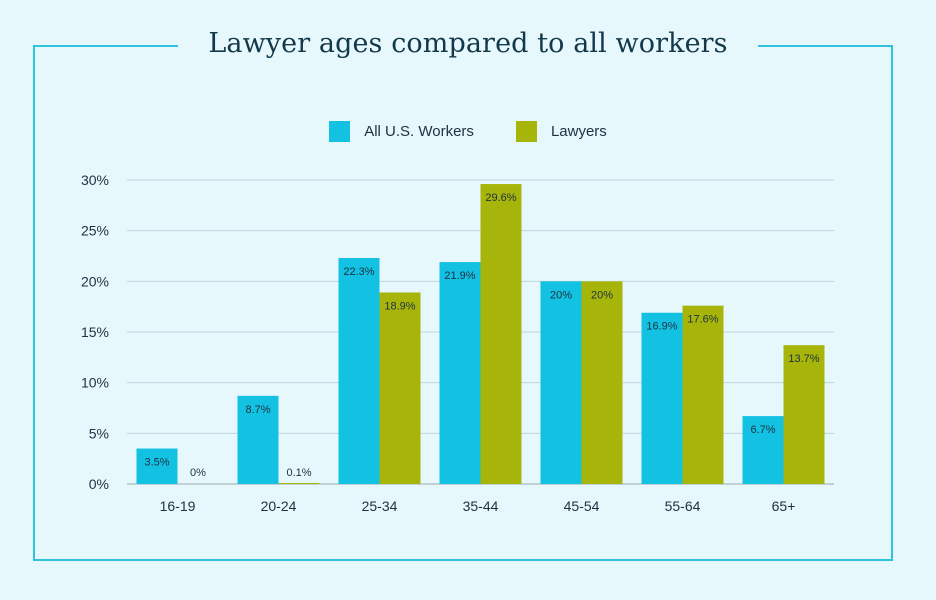 Image resolution: width=936 pixels, height=600 pixels. I want to click on x-tick-label: 25-34, so click(380, 506).